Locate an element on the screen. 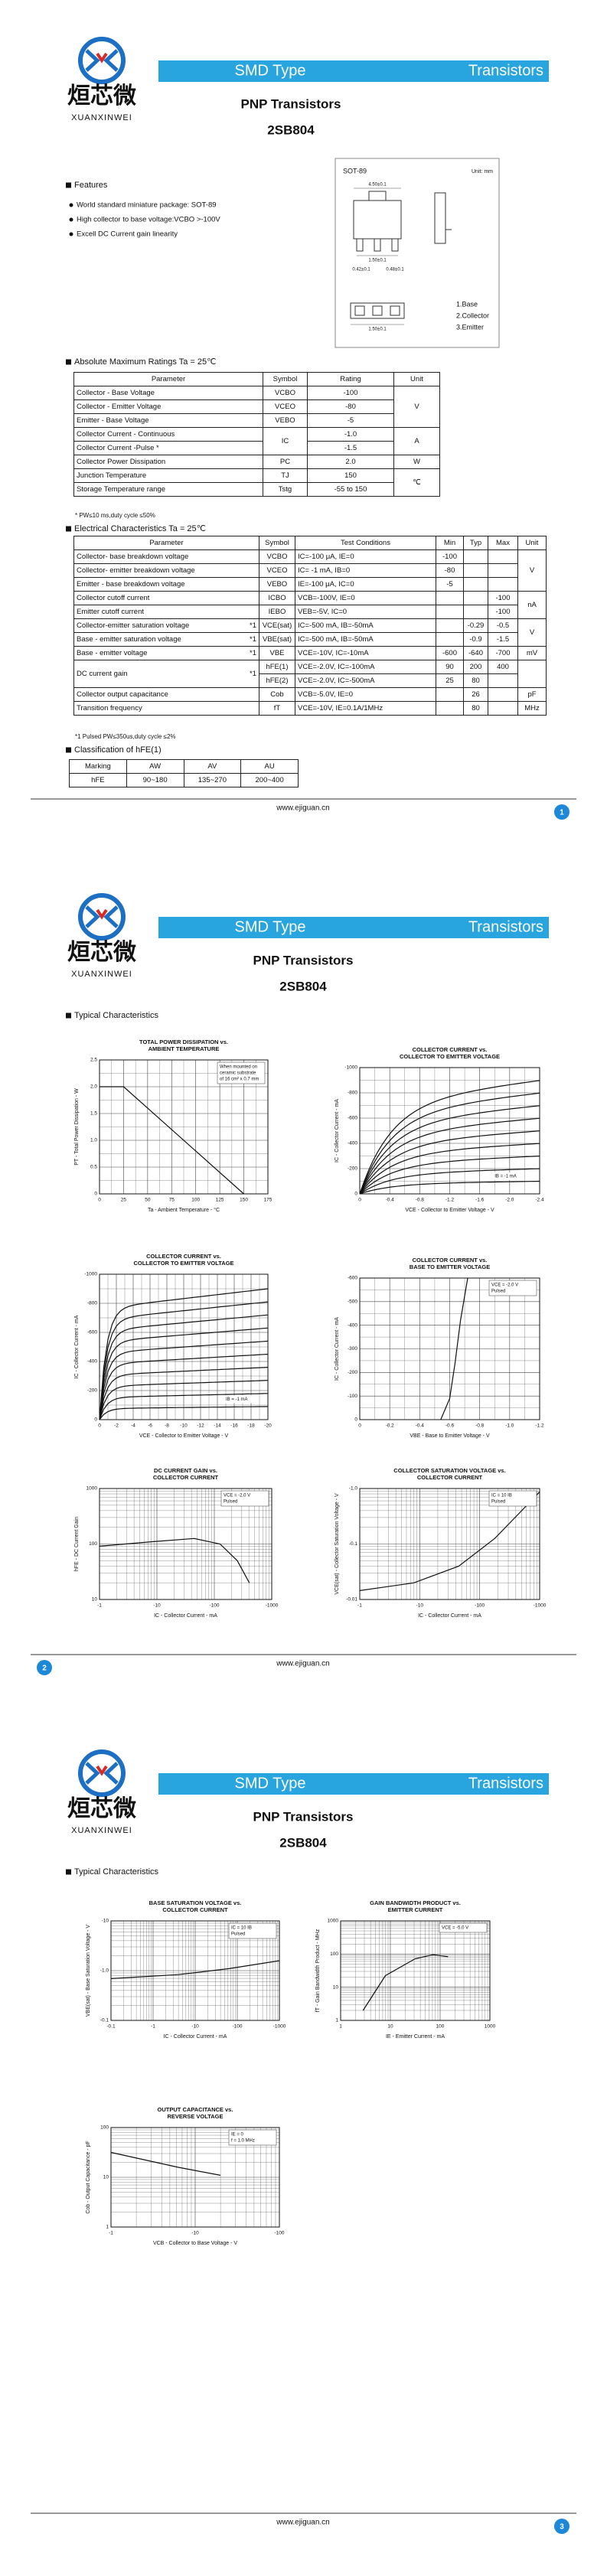 The width and height of the screenshot is (607, 2576). graph-annotation: IB = -1 mA is located at coordinates (237, 1399).